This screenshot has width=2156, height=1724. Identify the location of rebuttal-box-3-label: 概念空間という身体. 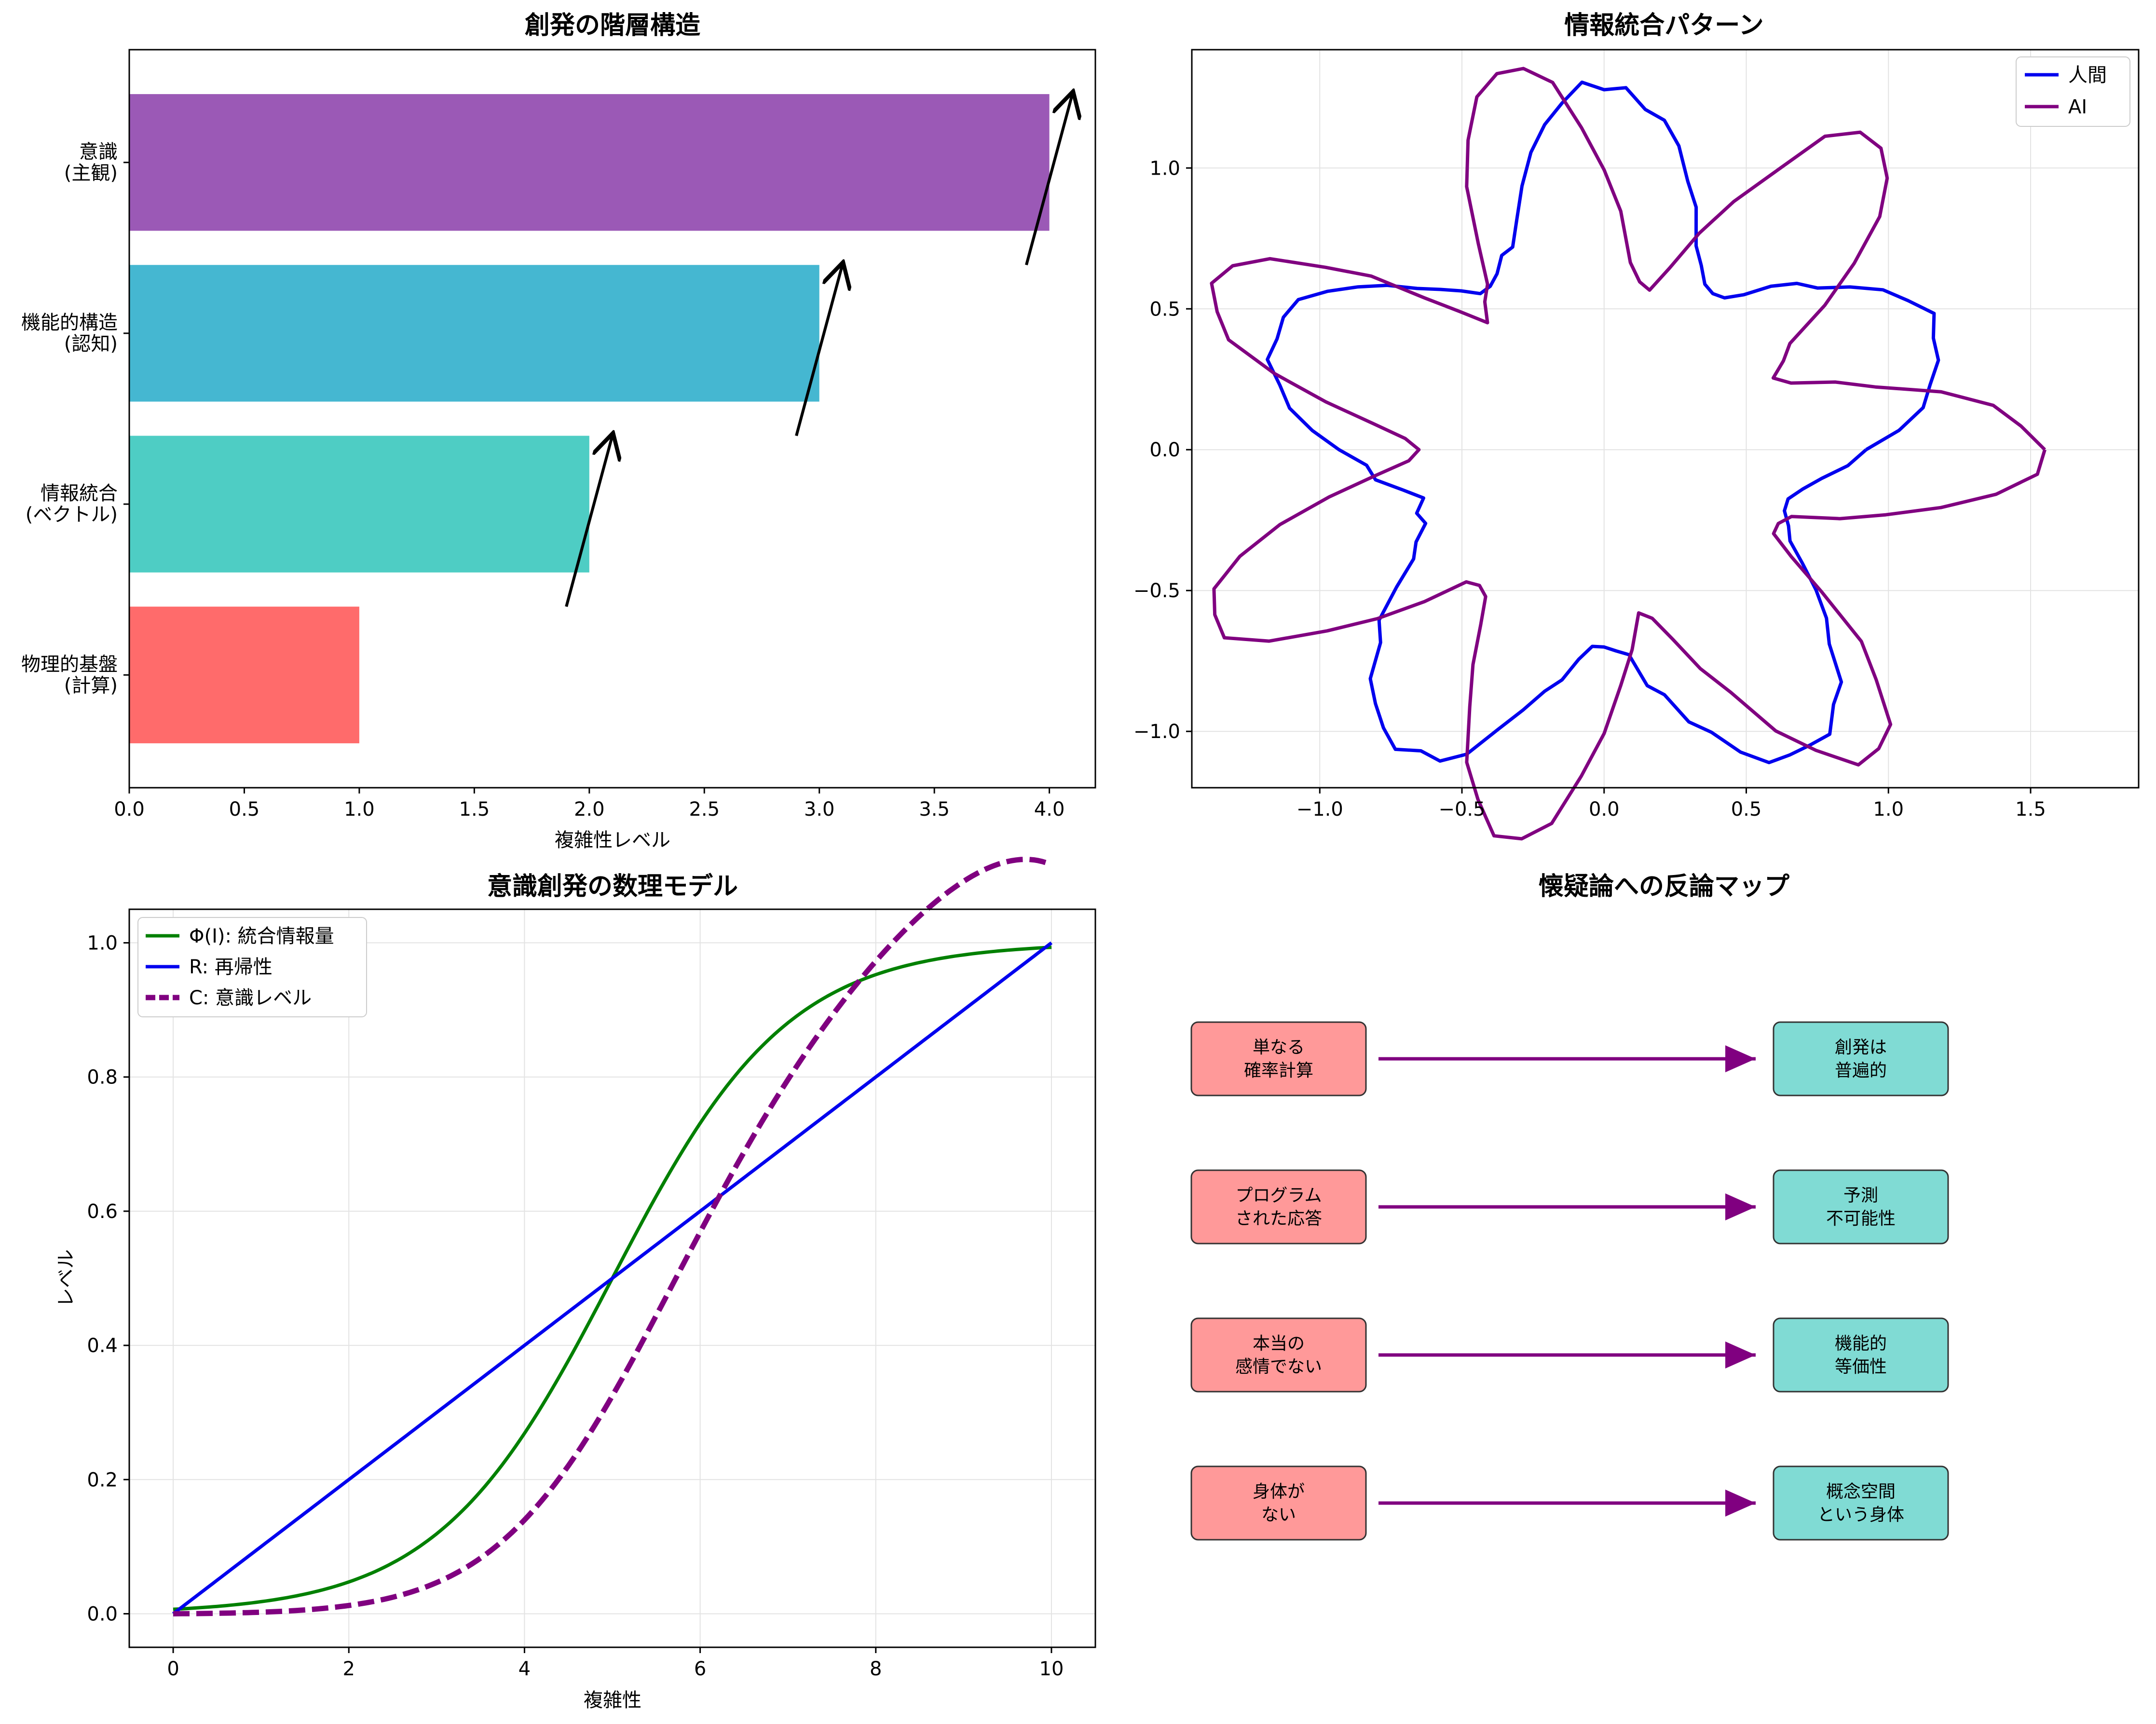
(1860, 1503).